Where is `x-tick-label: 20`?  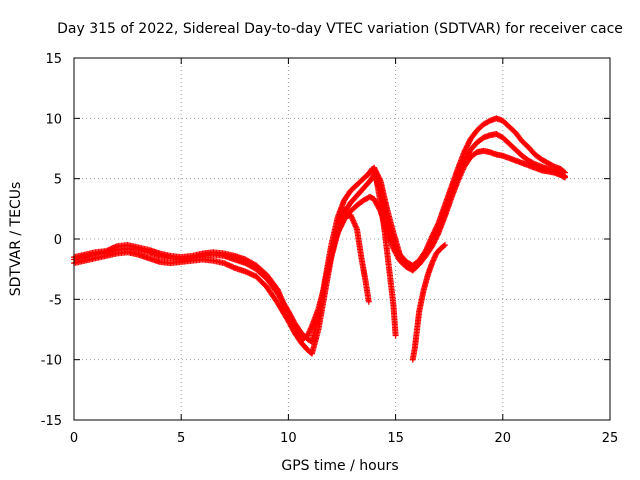
x-tick-label: 20 is located at coordinates (503, 438).